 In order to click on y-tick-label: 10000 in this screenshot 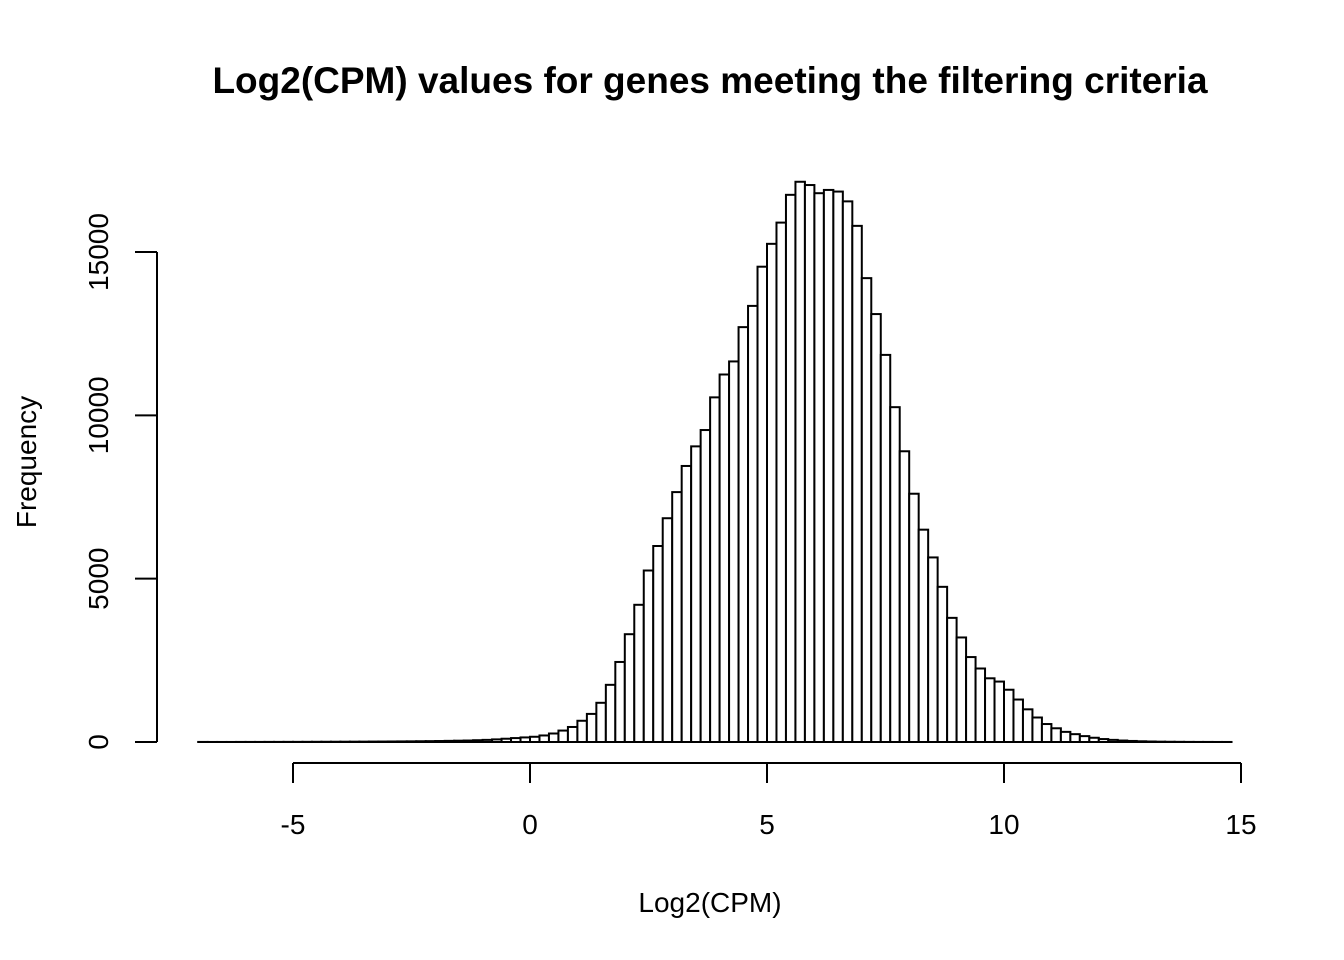, I will do `click(98, 415)`.